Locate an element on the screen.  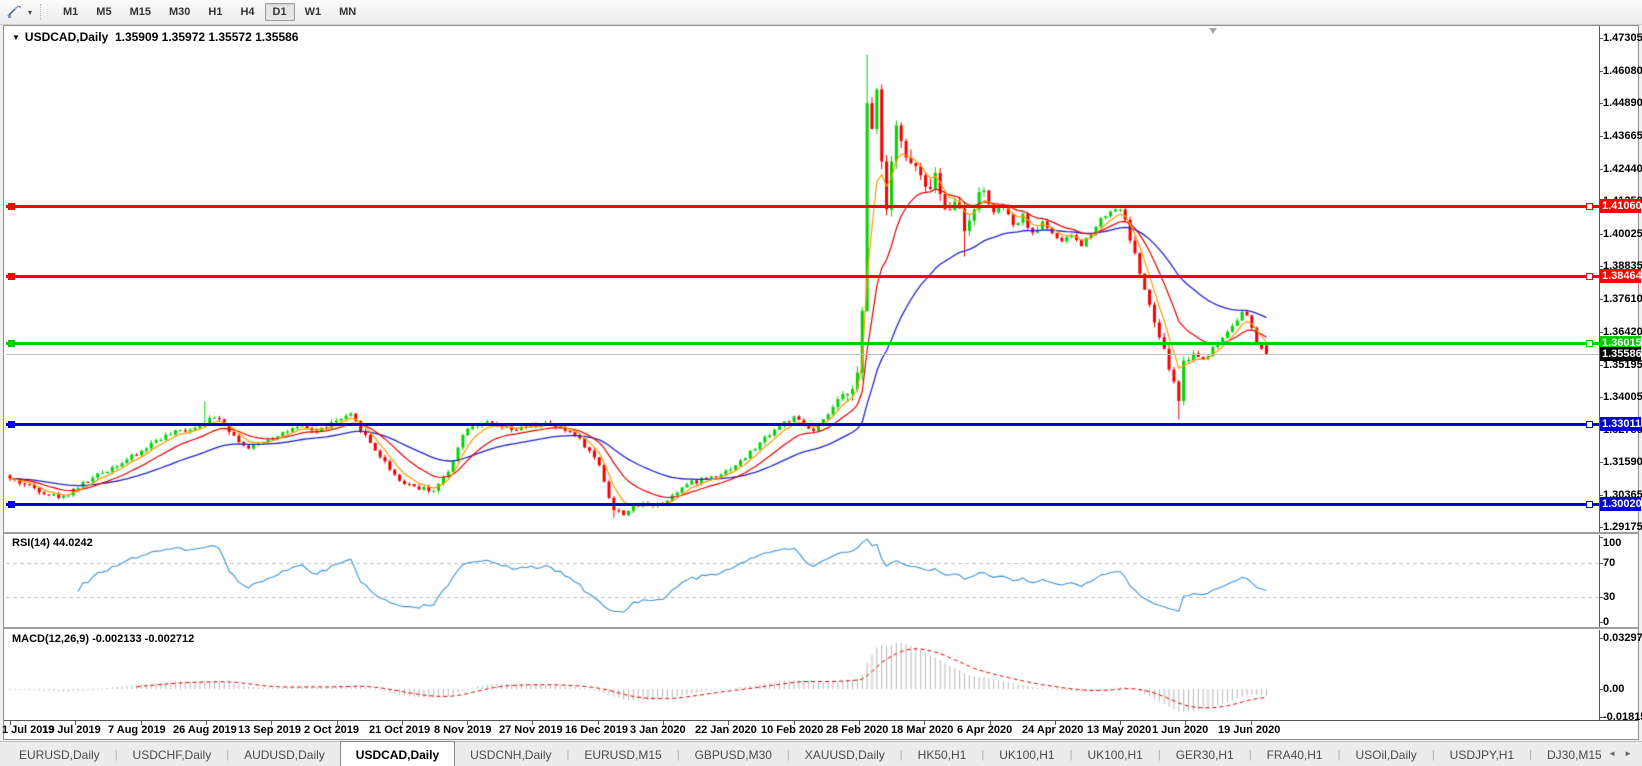
level-price-label: 1.33011 is located at coordinates (1621, 424).